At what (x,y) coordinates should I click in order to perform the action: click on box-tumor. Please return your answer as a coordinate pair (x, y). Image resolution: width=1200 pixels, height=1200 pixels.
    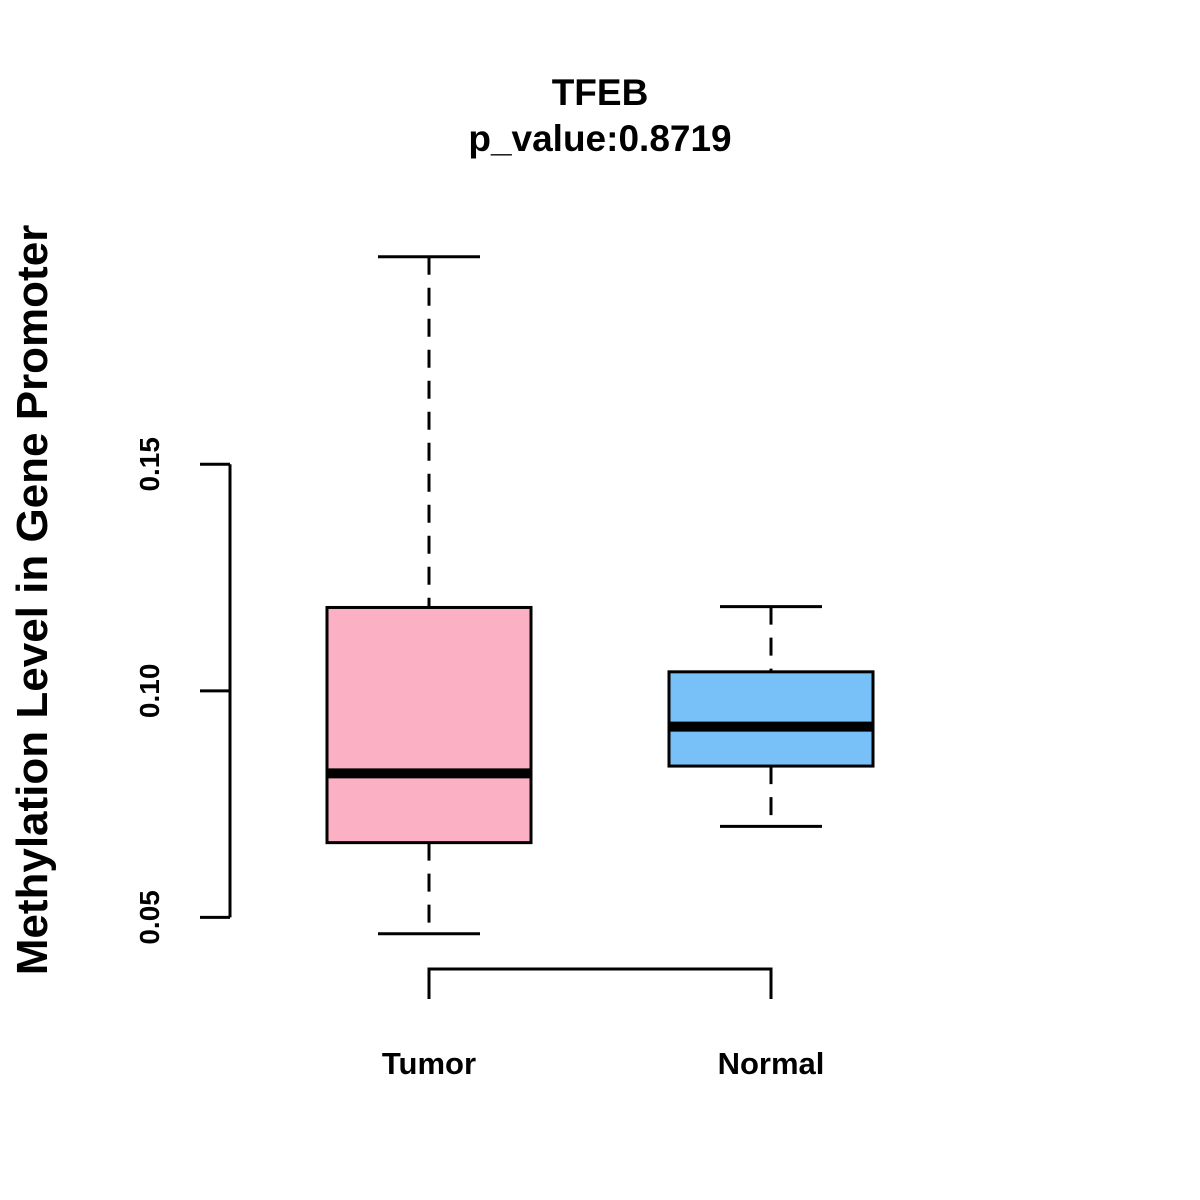
    Looking at the image, I should click on (429, 595).